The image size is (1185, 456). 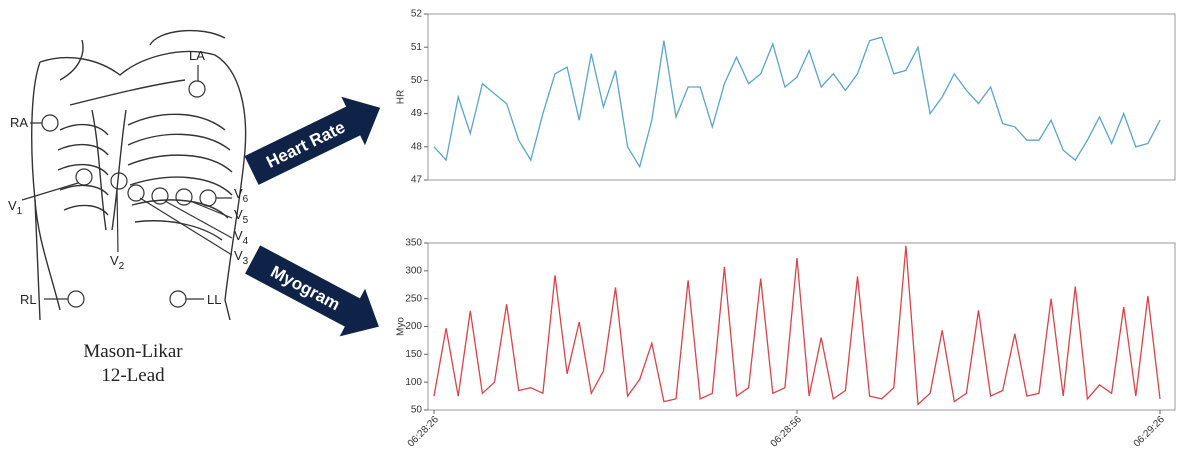 I want to click on electrode-la, so click(x=197, y=89).